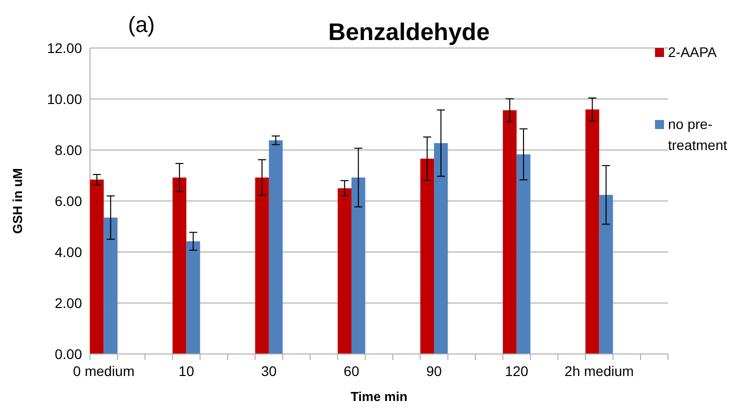 This screenshot has height=409, width=738. Describe the element at coordinates (68, 302) in the screenshot. I see `y-tick-label: 2.00` at that location.